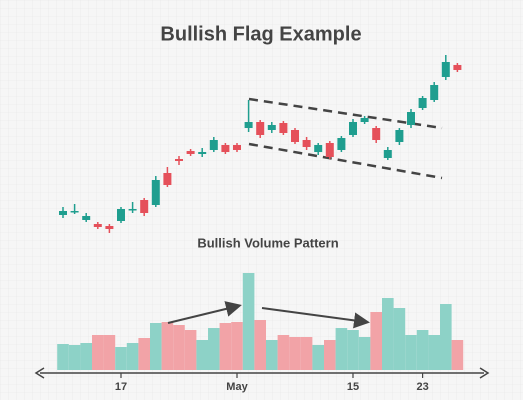 The image size is (523, 400). Describe the element at coordinates (121, 387) in the screenshot. I see `x-tick-label: 17` at that location.